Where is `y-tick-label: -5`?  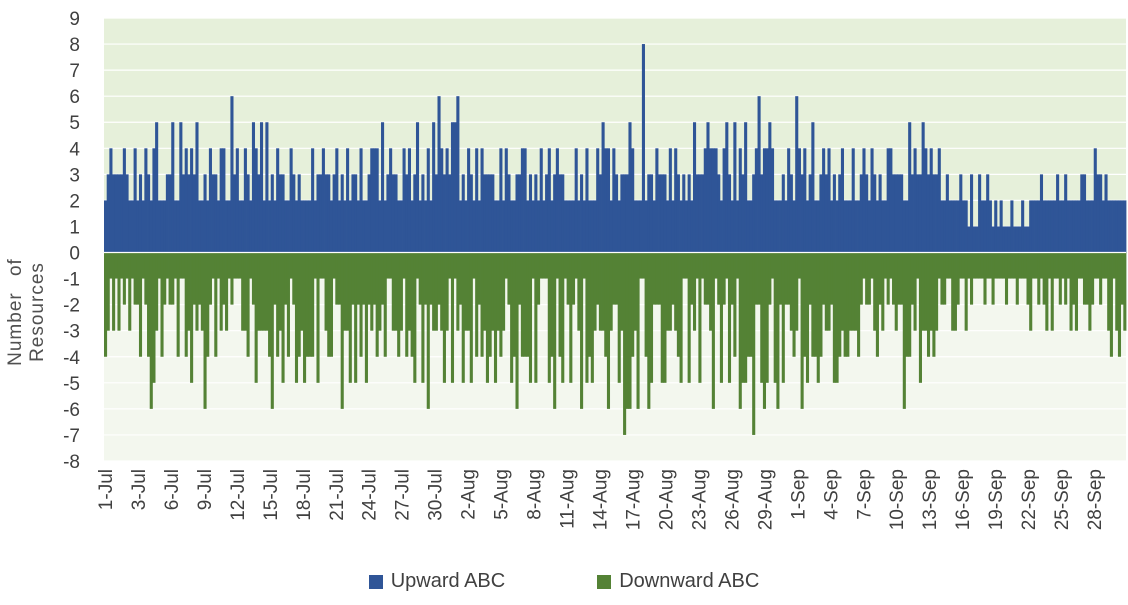 y-tick-label: -5 is located at coordinates (71, 384).